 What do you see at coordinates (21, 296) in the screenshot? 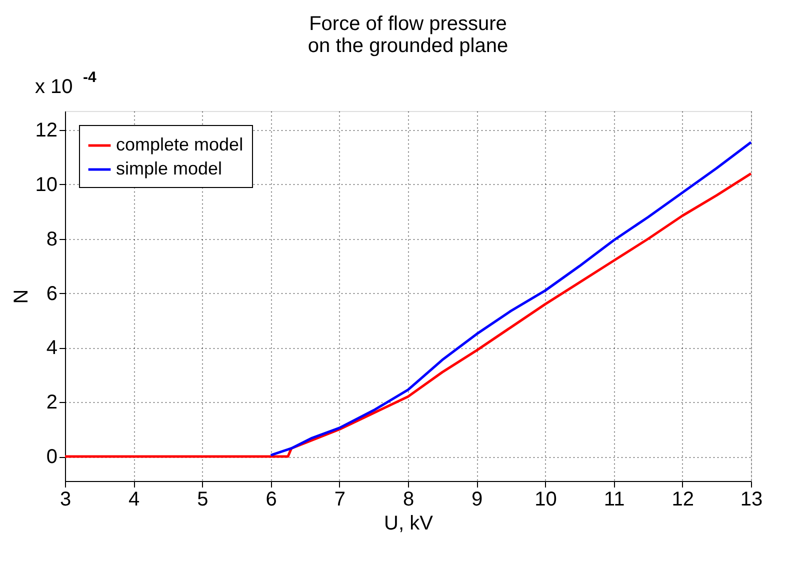
I see `y-axis-title: N` at bounding box center [21, 296].